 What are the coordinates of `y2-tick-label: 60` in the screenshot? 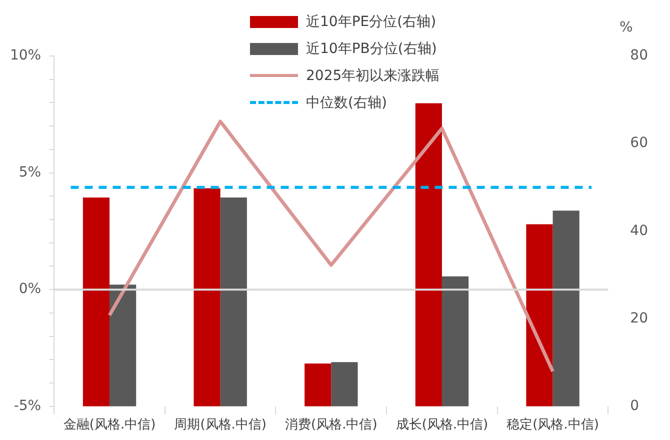 It's located at (639, 143).